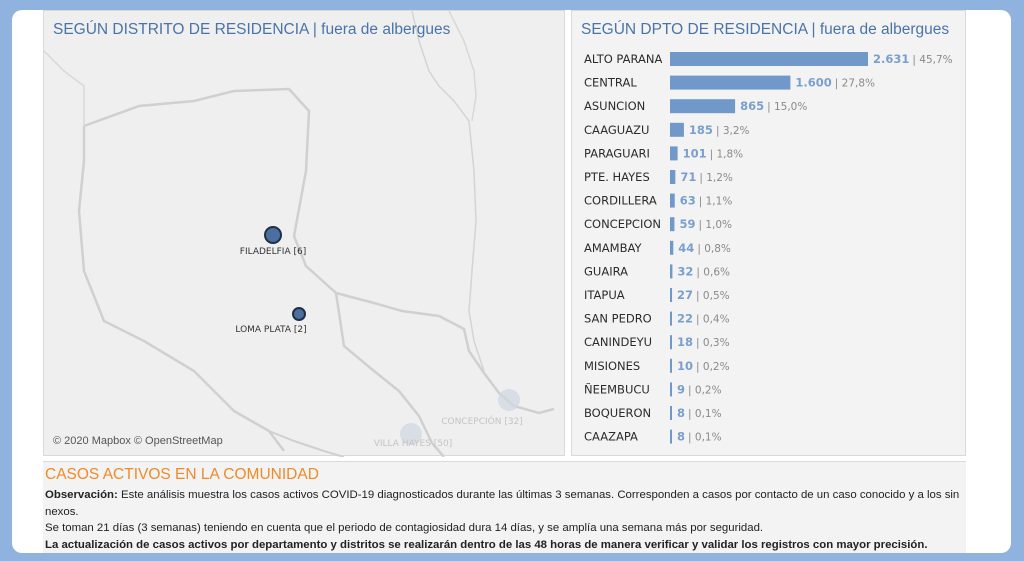 Image resolution: width=1024 pixels, height=561 pixels. I want to click on bar-category-label: PARAGUARI, so click(617, 153).